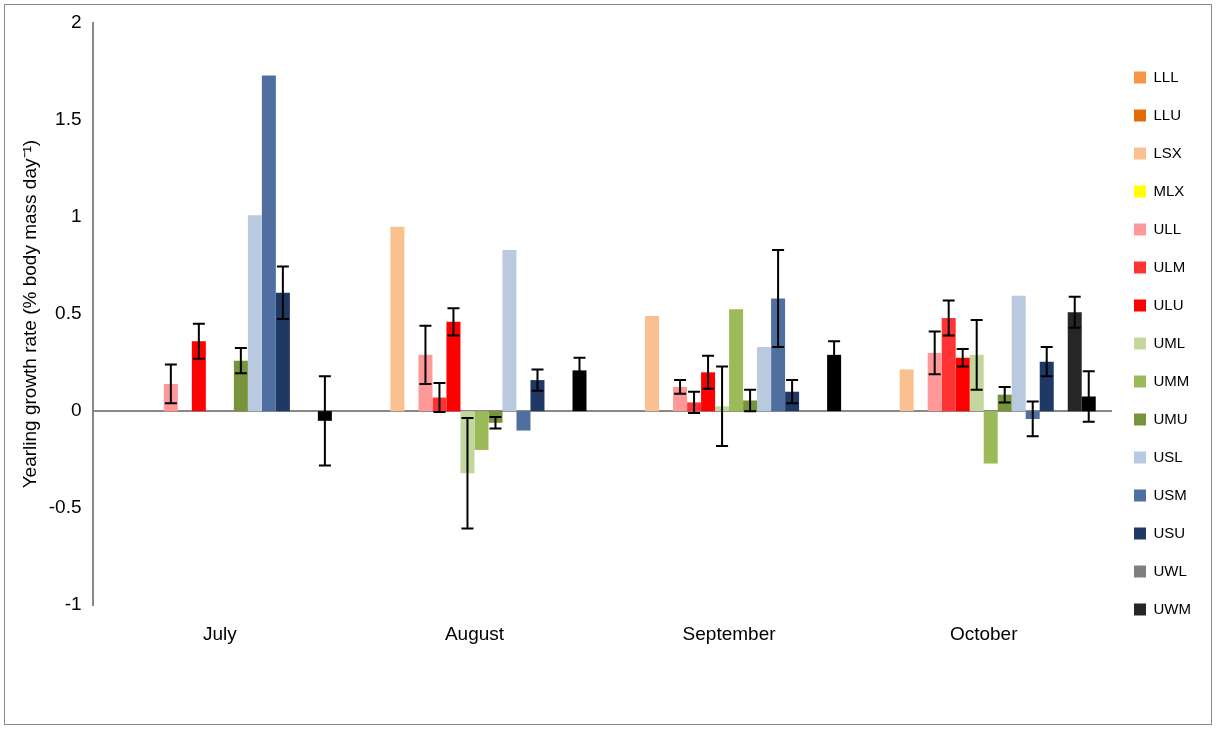 The height and width of the screenshot is (729, 1216). Describe the element at coordinates (1167, 228) in the screenshot. I see `legend-label: ULL` at that location.